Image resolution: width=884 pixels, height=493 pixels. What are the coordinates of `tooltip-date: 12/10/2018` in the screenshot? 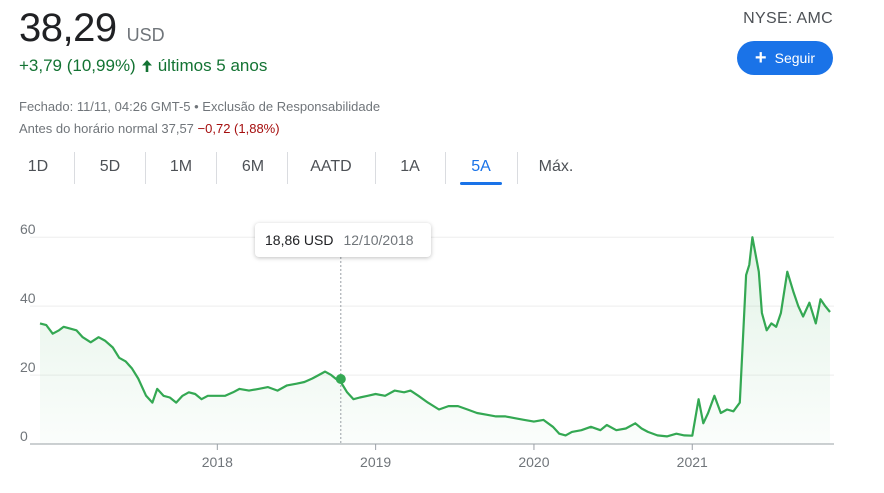 It's located at (378, 240).